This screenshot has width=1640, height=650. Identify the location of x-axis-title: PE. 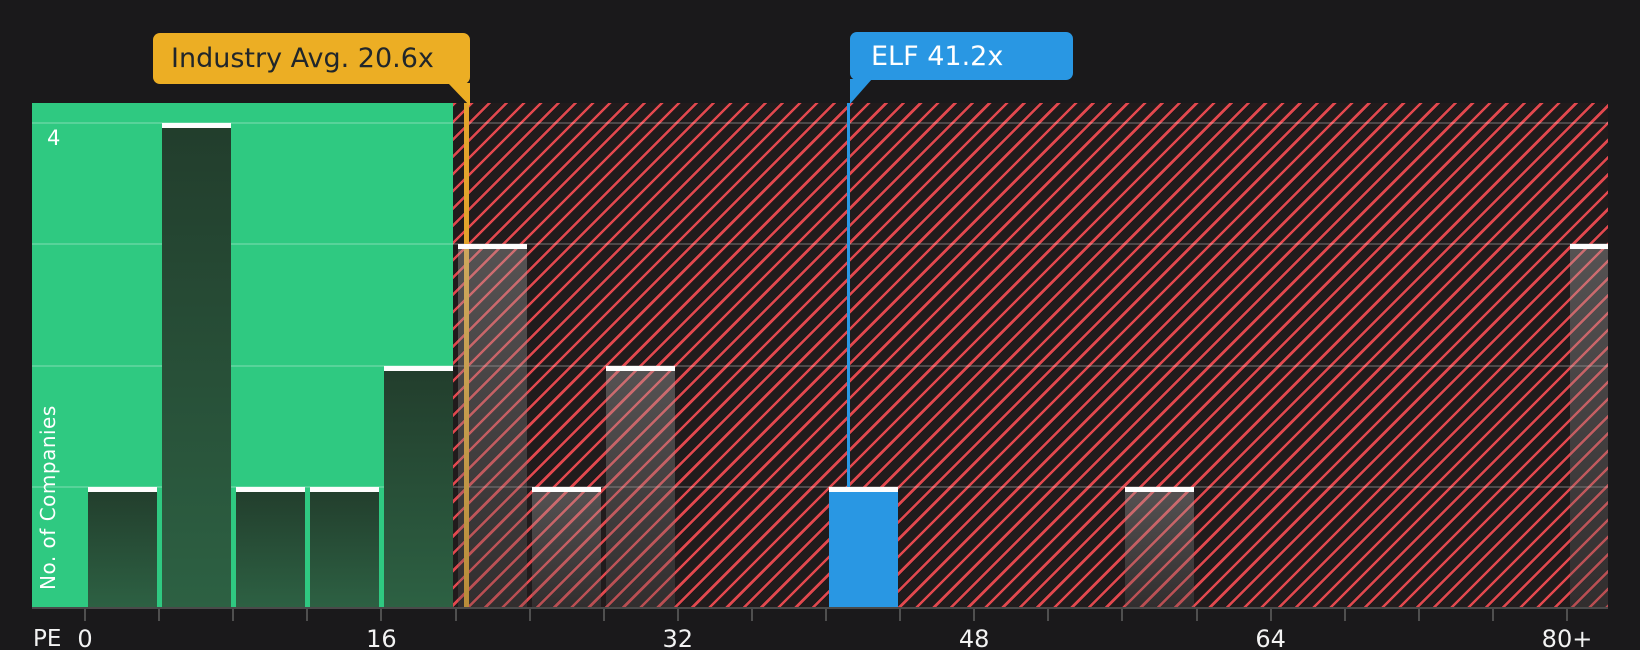
(47, 638).